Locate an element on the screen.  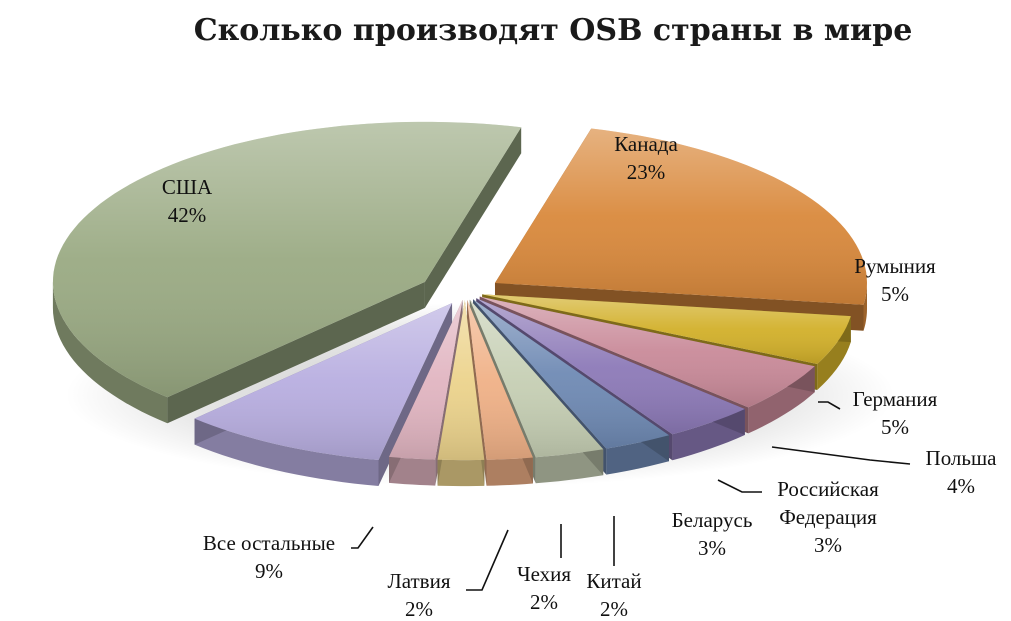
data-label-8: Чехия 2% is located at coordinates (544, 588).